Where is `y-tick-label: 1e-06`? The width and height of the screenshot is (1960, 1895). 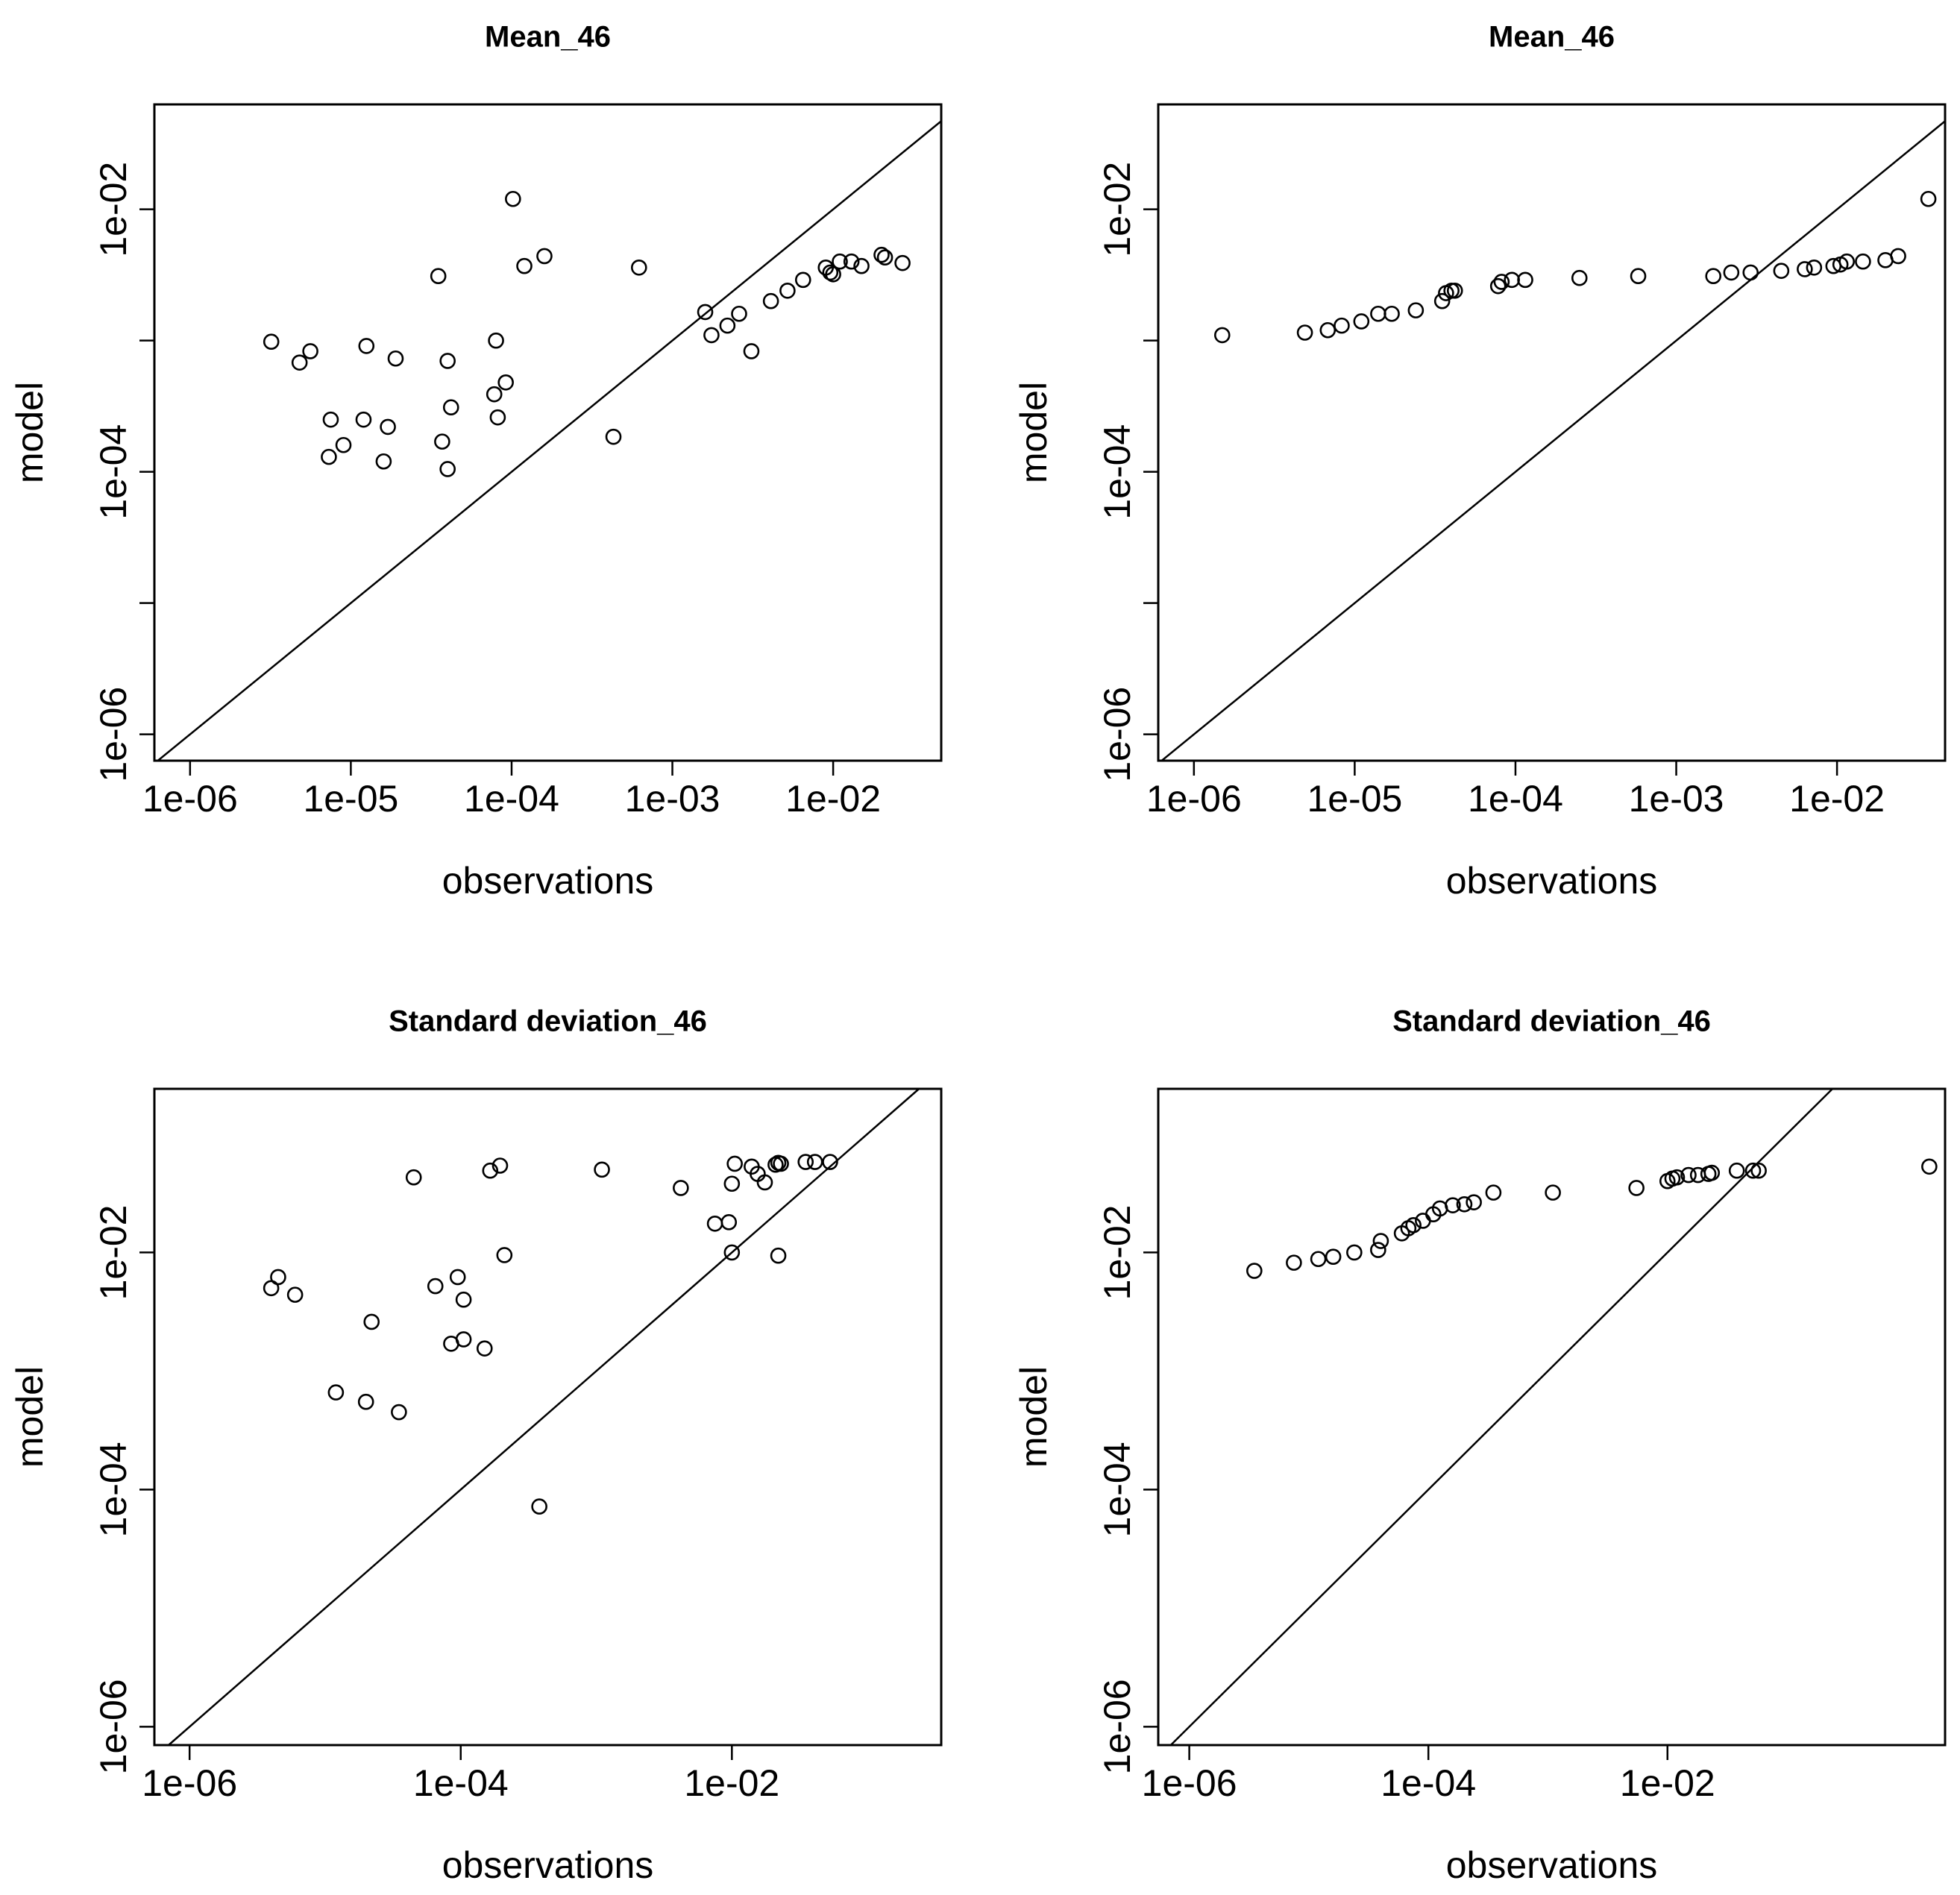
y-tick-label: 1e-06 is located at coordinates (113, 734).